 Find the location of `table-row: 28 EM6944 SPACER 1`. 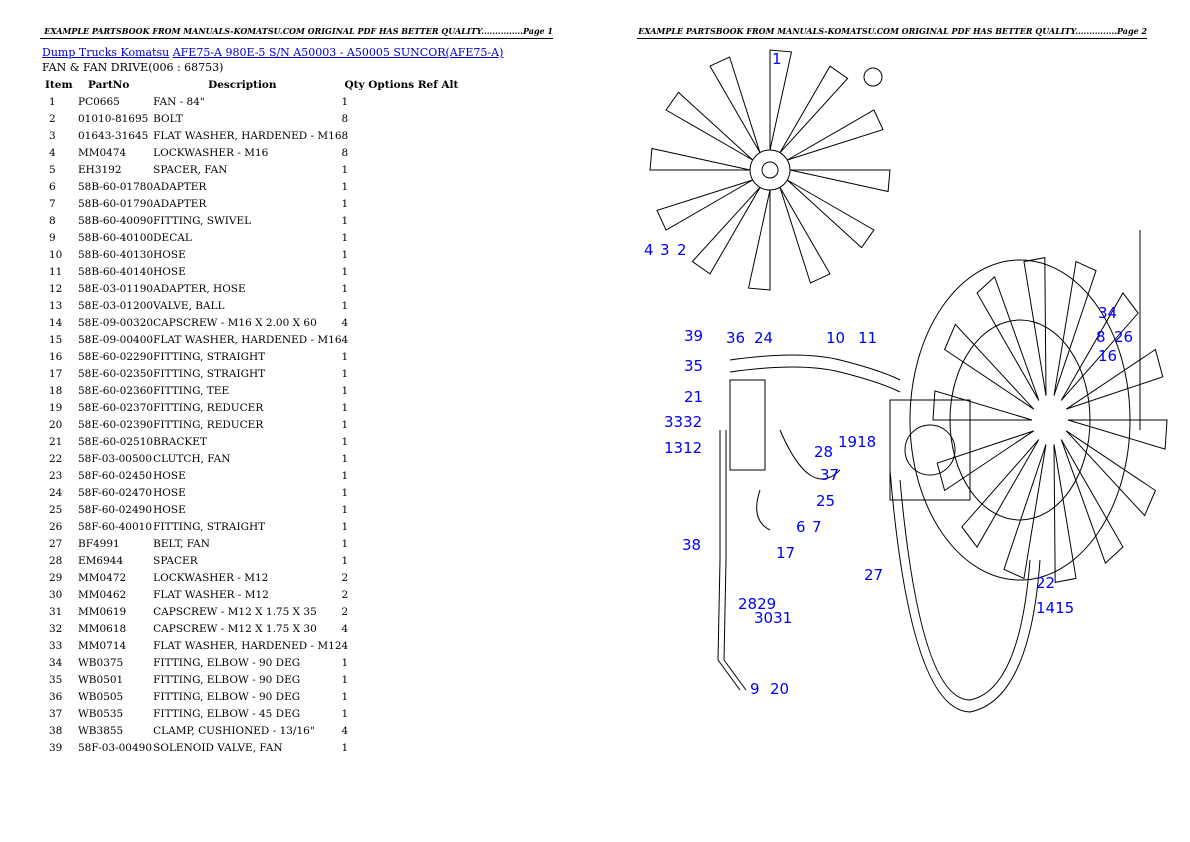

table-row: 28 EM6944 SPACER 1 is located at coordinates (251, 560).